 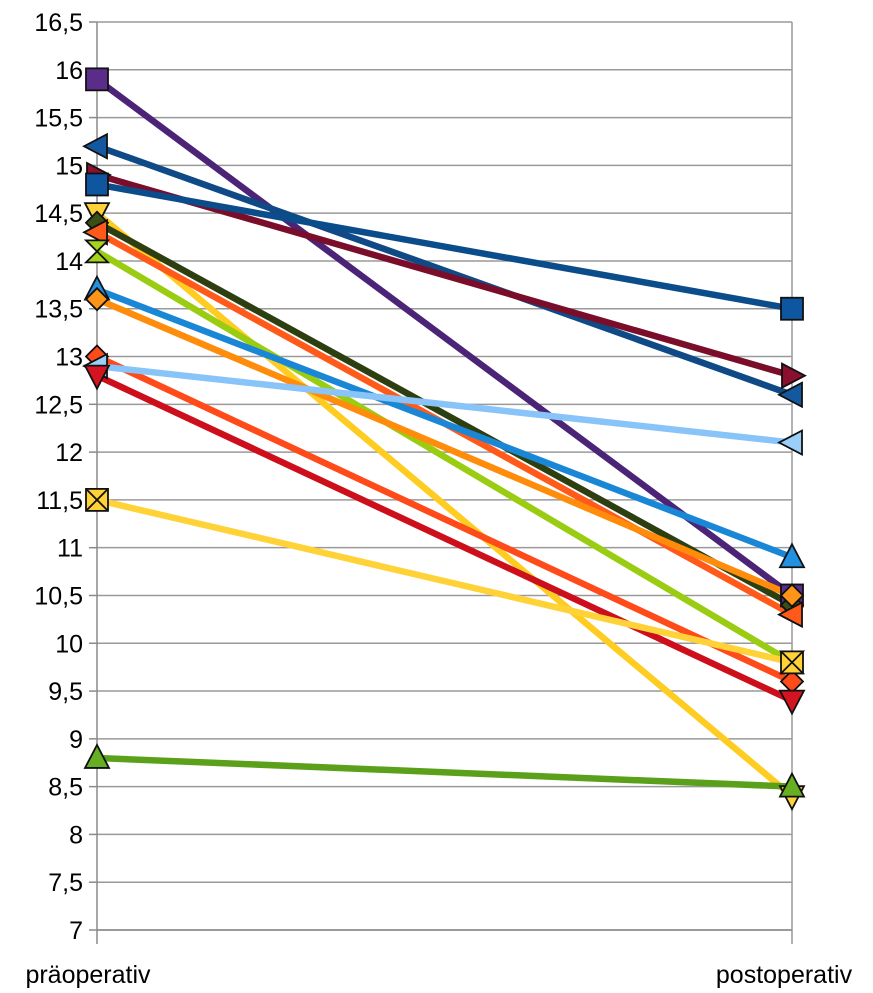 What do you see at coordinates (65, 883) in the screenshot?
I see `y-tick-label: 7,5` at bounding box center [65, 883].